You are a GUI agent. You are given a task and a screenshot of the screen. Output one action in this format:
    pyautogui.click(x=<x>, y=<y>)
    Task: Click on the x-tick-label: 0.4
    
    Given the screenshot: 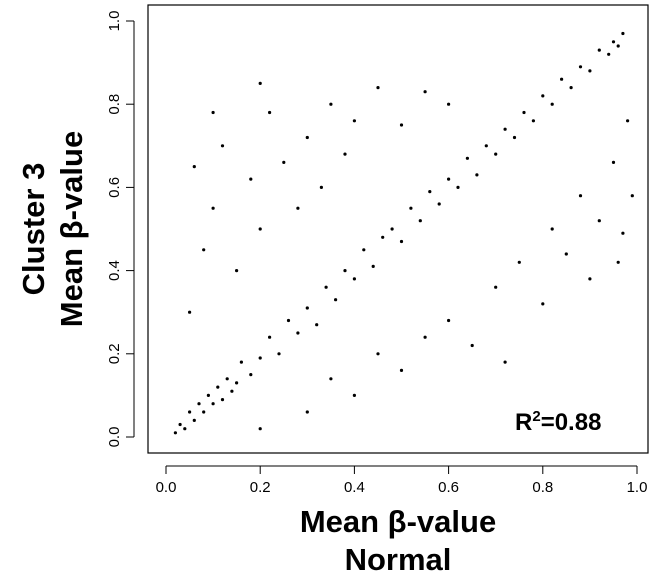 What is the action you would take?
    pyautogui.click(x=354, y=487)
    